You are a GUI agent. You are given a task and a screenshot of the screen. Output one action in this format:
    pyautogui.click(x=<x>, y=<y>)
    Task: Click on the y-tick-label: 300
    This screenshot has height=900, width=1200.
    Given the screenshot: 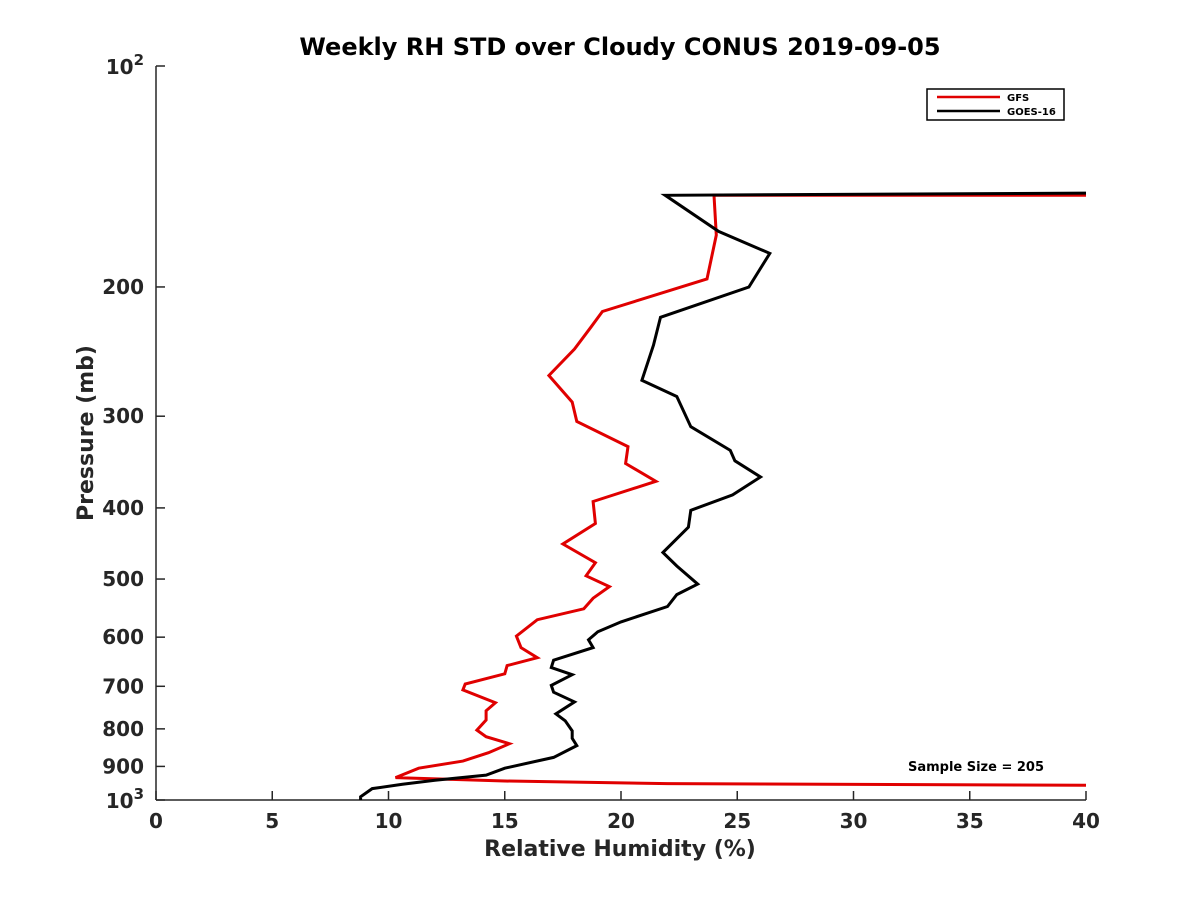 What is the action you would take?
    pyautogui.click(x=123, y=416)
    